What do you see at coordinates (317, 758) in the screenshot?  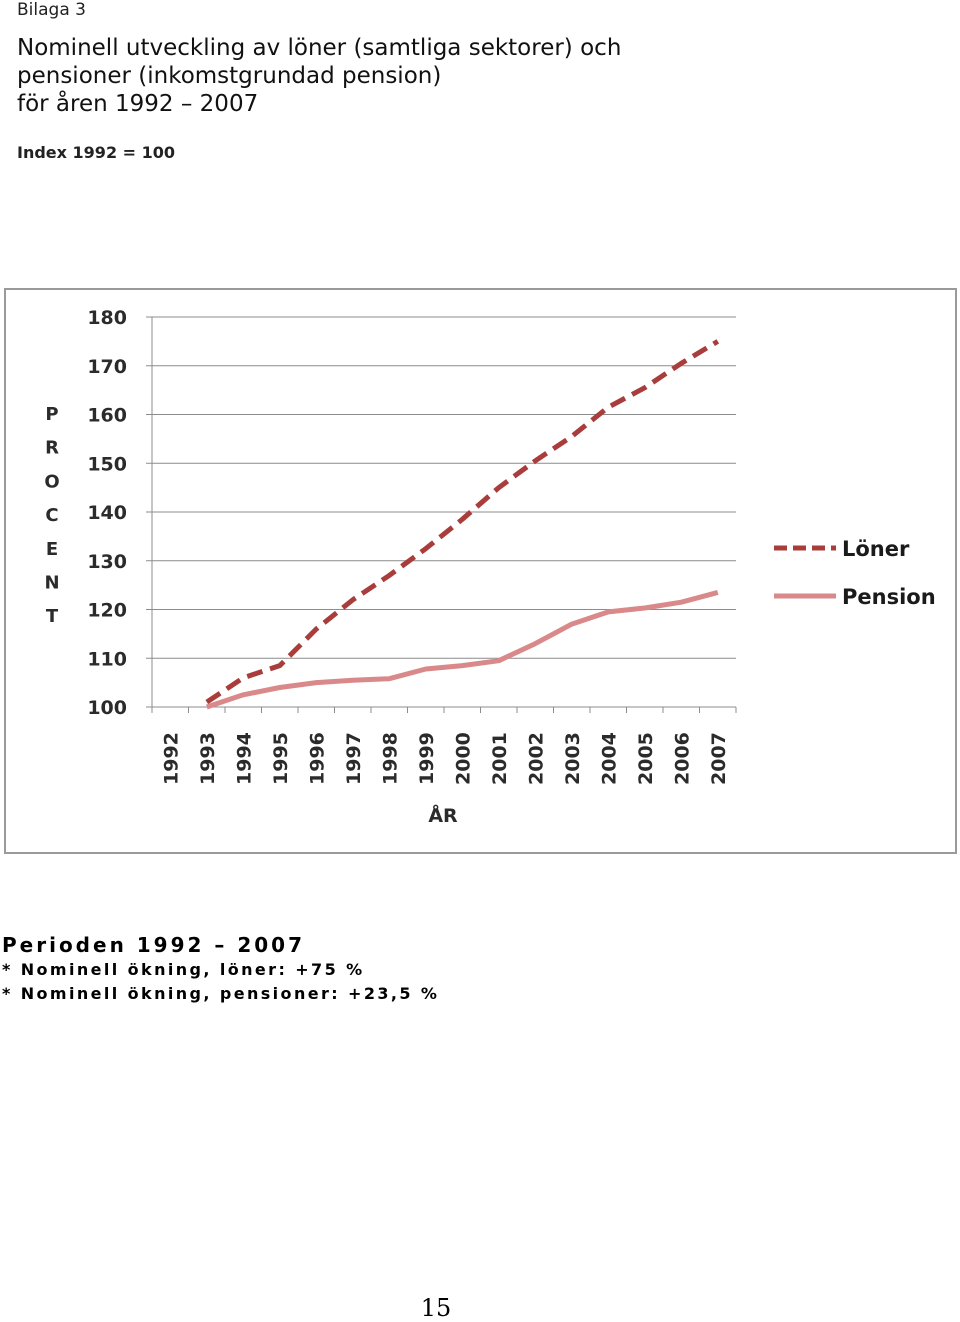 I see `x-tick-label: 1996` at bounding box center [317, 758].